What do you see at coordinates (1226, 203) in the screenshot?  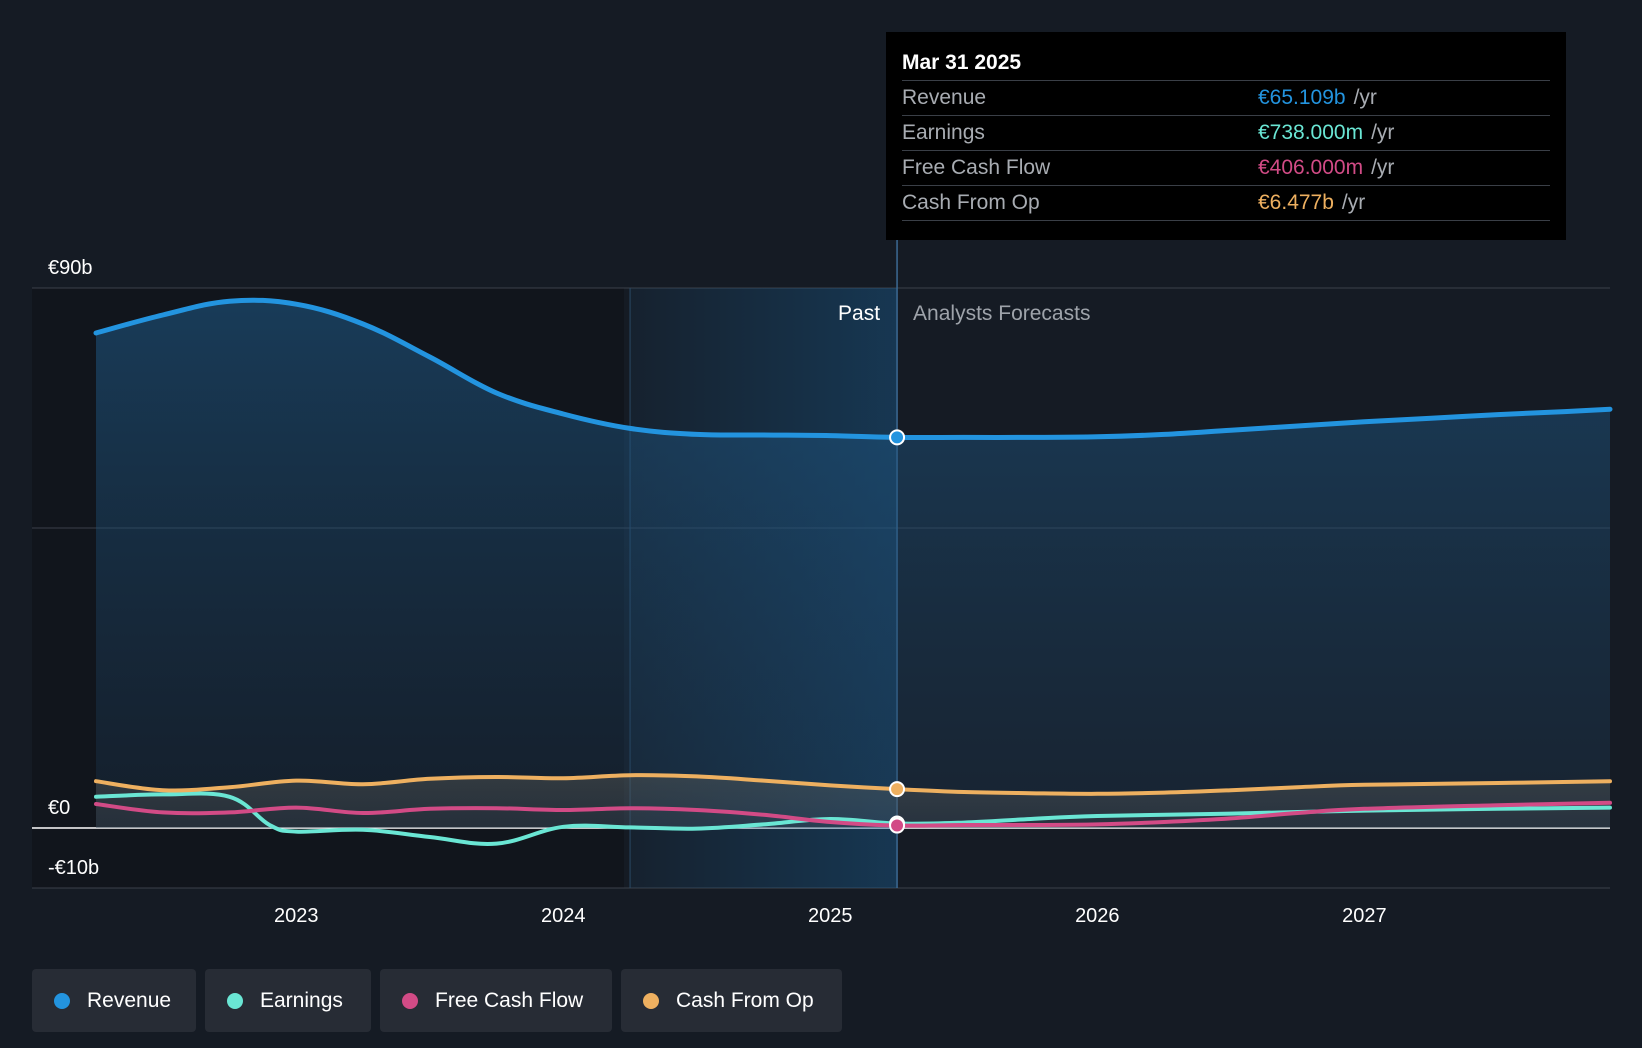 I see `tooltip-row-cash-from-op: Cash From Op €6.477b /yr` at bounding box center [1226, 203].